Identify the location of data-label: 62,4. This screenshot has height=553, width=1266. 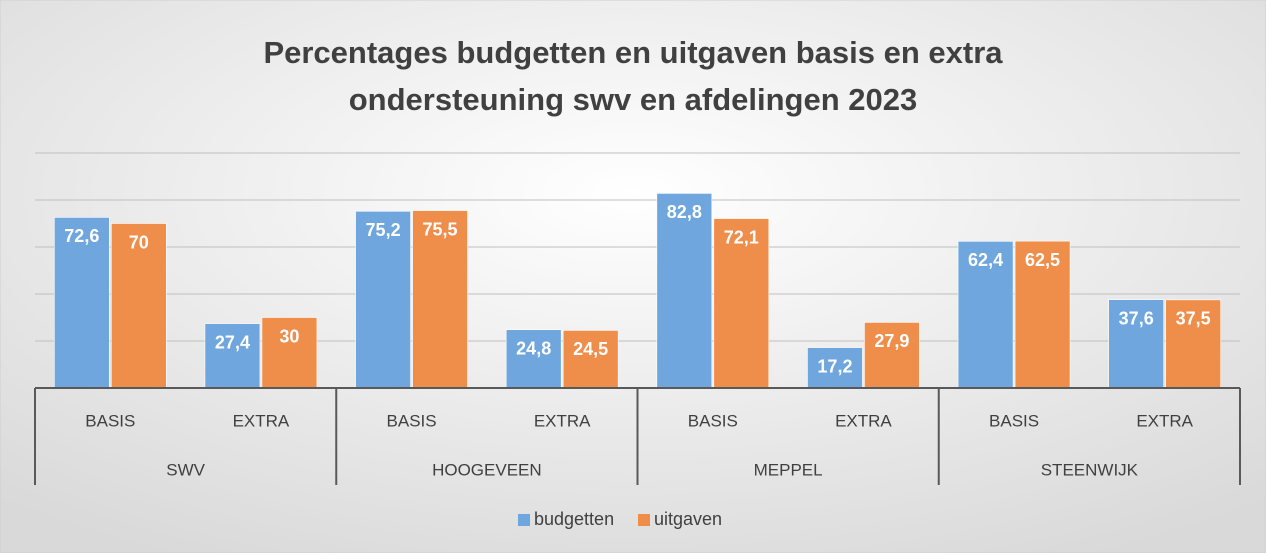
(985, 260).